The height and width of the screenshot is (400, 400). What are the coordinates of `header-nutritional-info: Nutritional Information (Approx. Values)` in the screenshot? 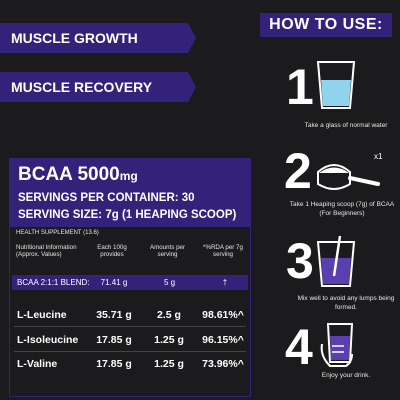 It's located at (46, 251).